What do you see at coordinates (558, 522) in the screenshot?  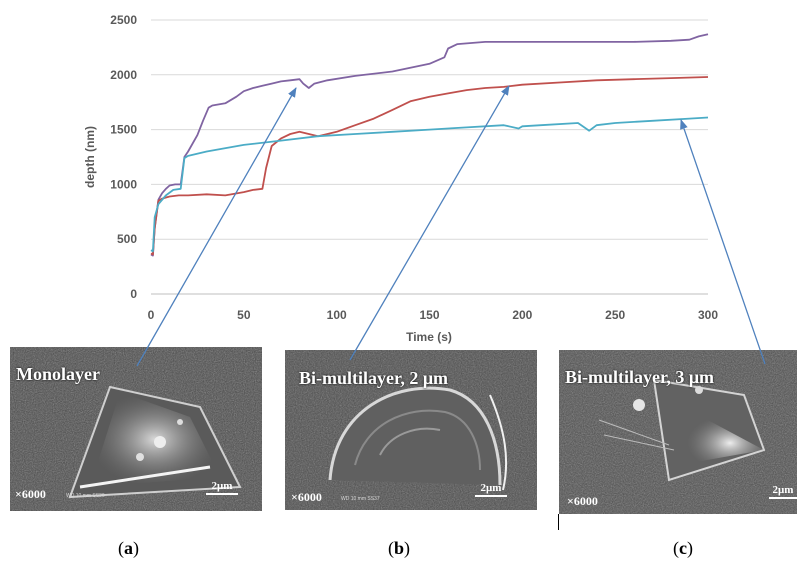 I see `panel-border-line` at bounding box center [558, 522].